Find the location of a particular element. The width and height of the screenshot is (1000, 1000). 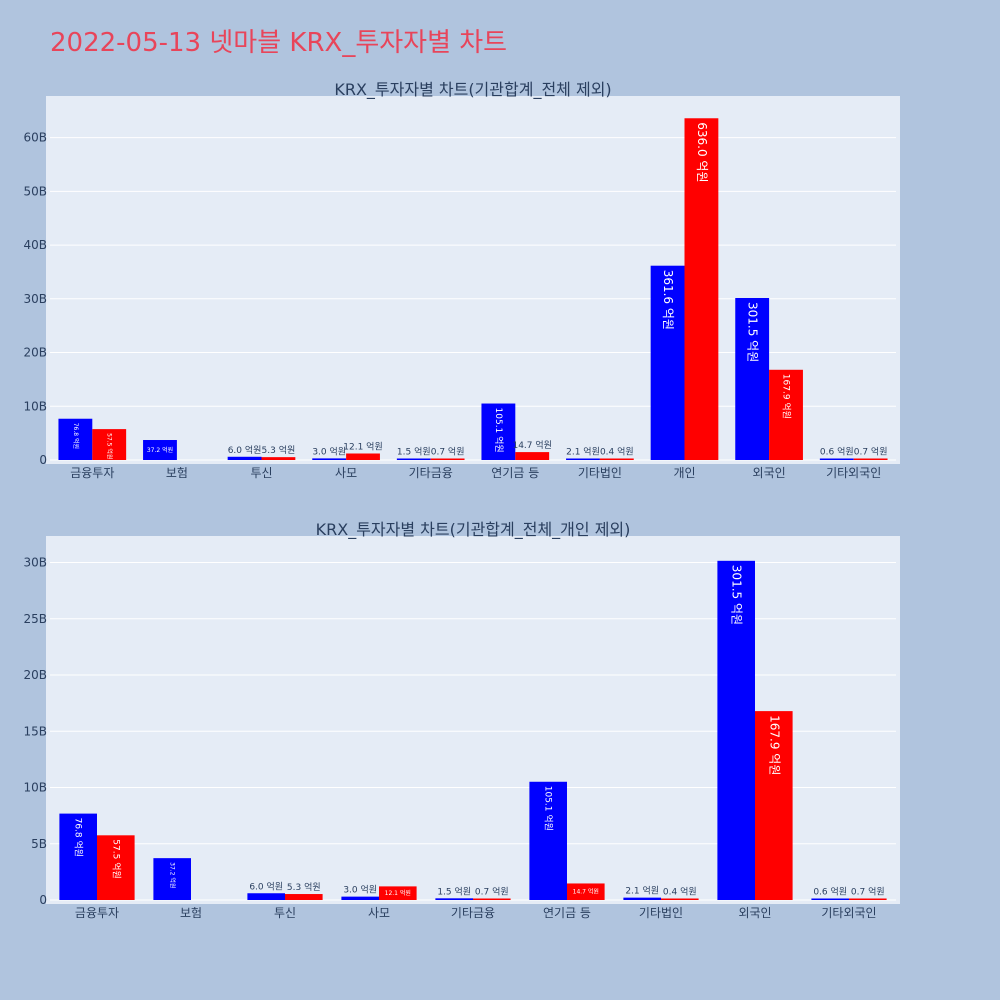

chart-title: KRX_투자자별 차트(기관합계_전체_개인 제외) is located at coordinates (473, 530).